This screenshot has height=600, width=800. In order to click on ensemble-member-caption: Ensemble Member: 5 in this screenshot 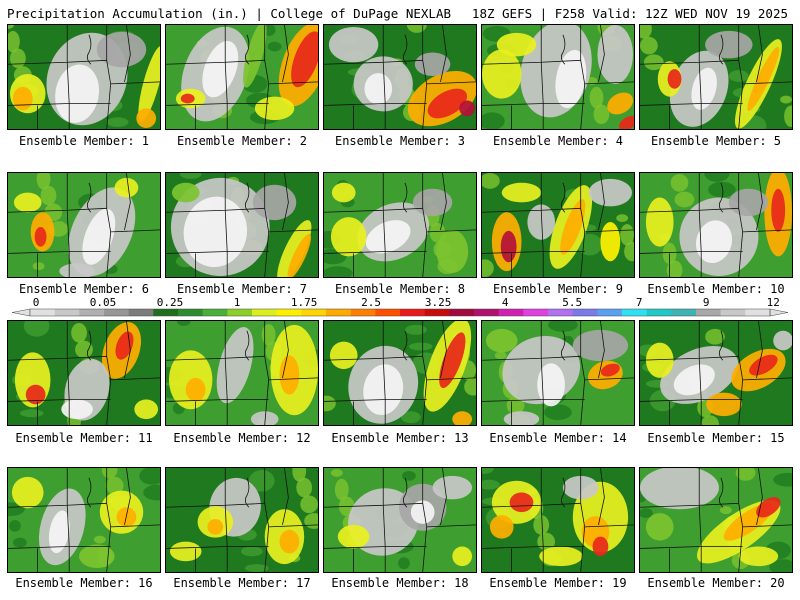, I will do `click(716, 141)`.